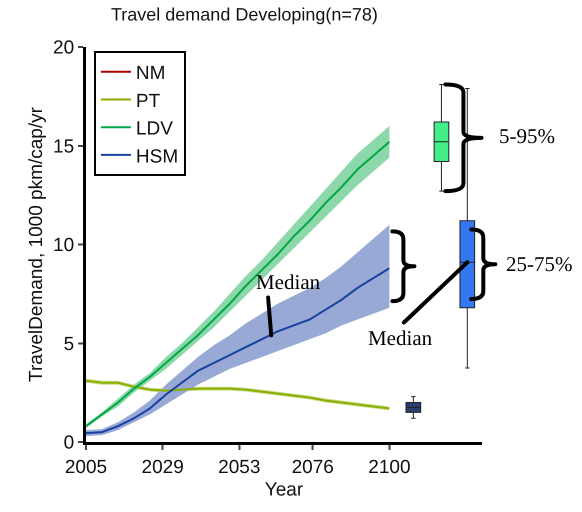  I want to click on chart-title: Travel demand Developing(n=78), so click(244, 14).